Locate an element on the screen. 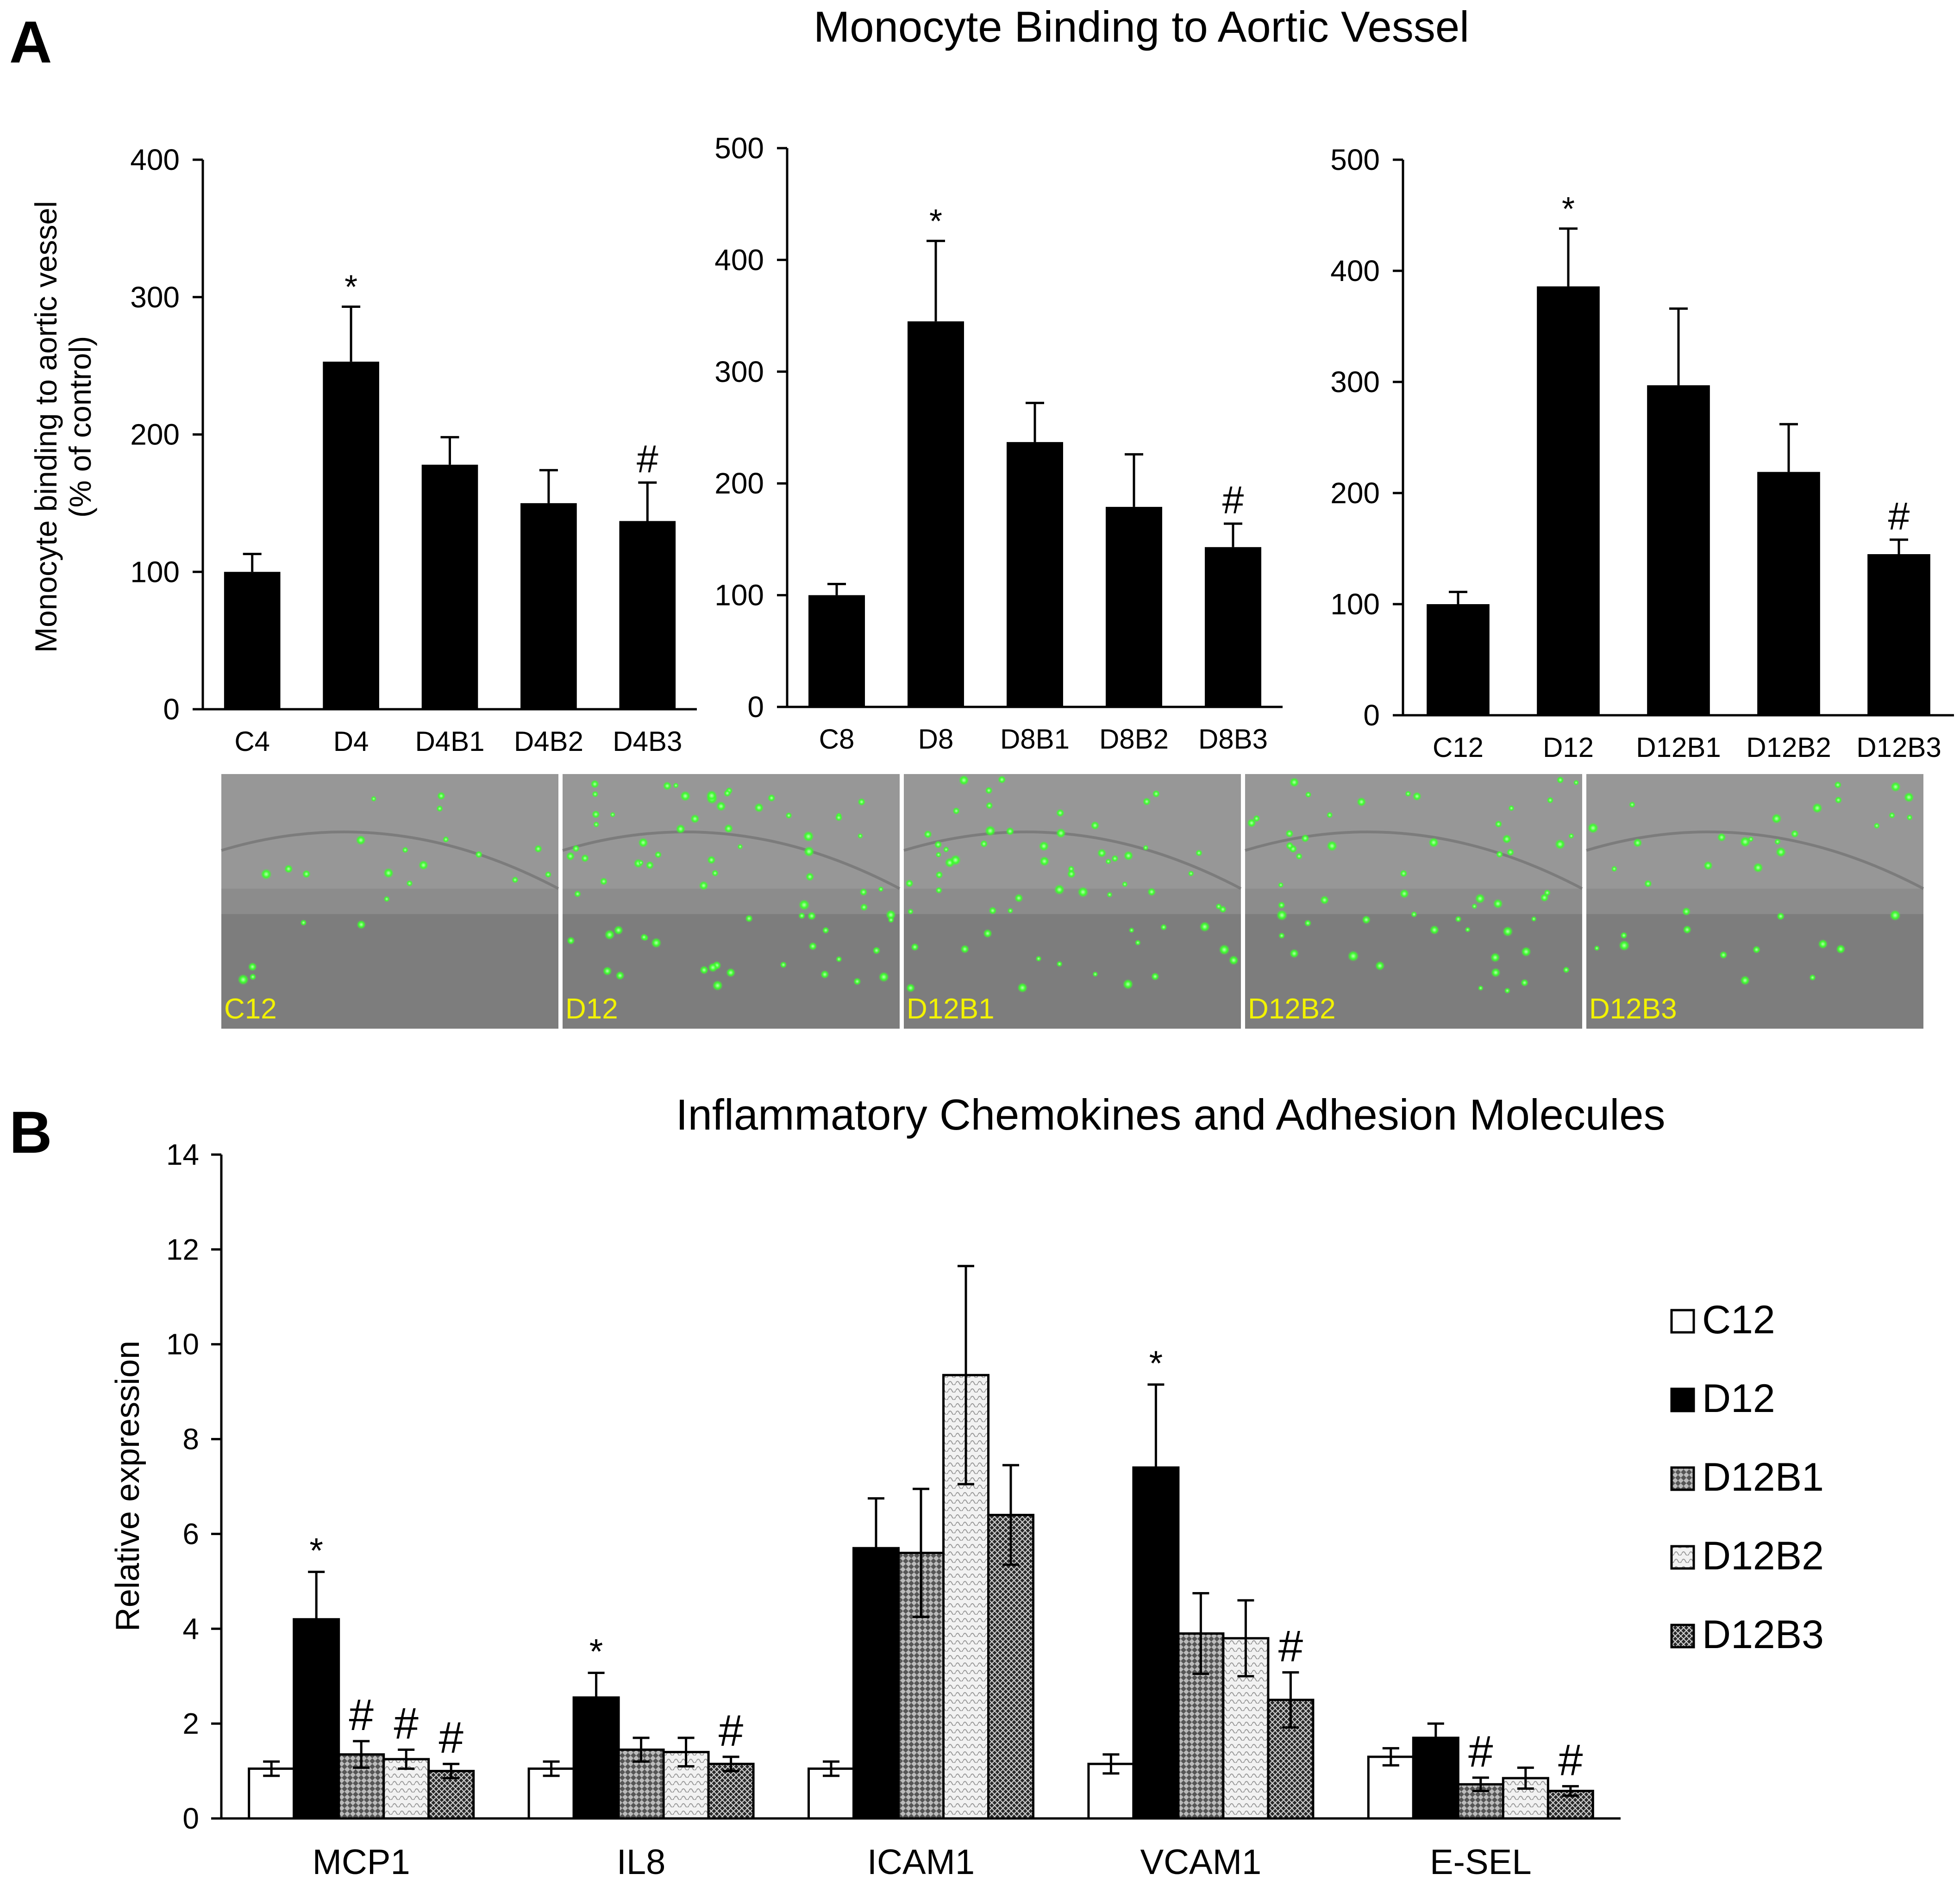 The image size is (1960, 1899). panel-a-letter: A is located at coordinates (31, 42).